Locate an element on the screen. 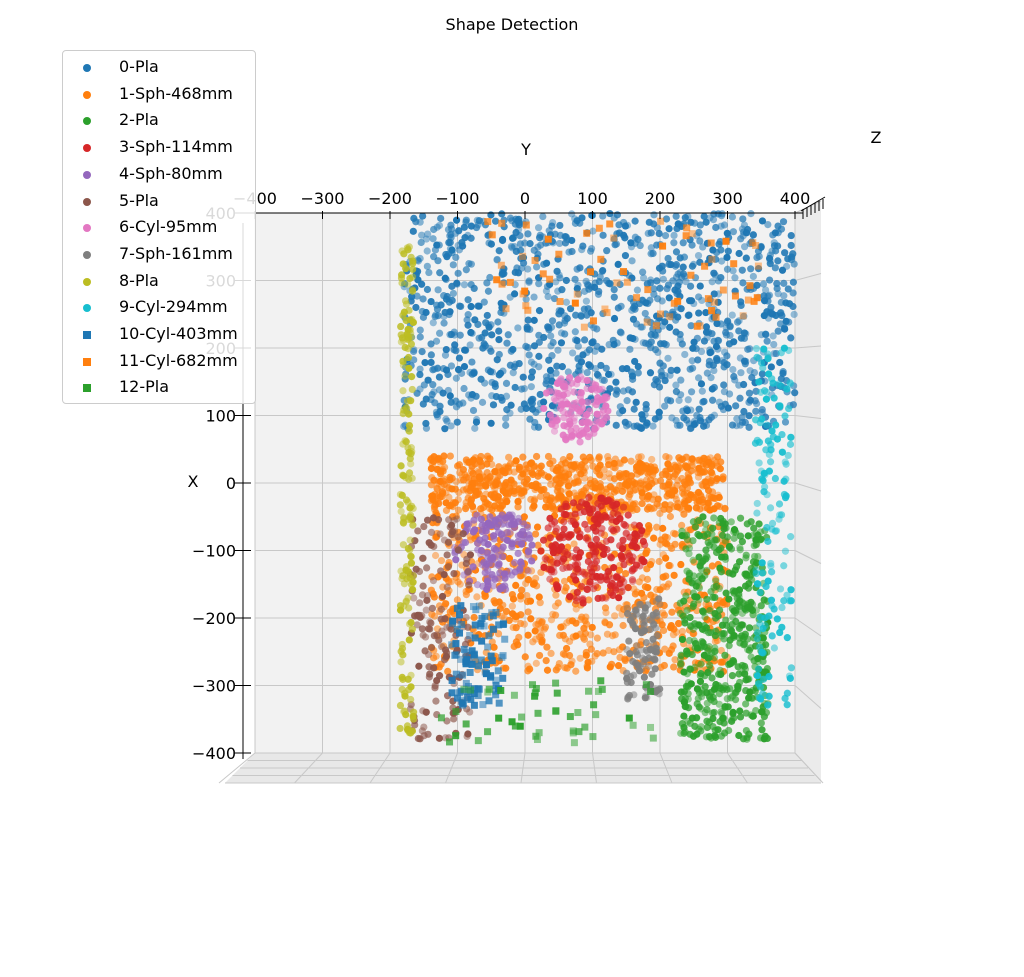  series-2-Pla is located at coordinates (724, 628).